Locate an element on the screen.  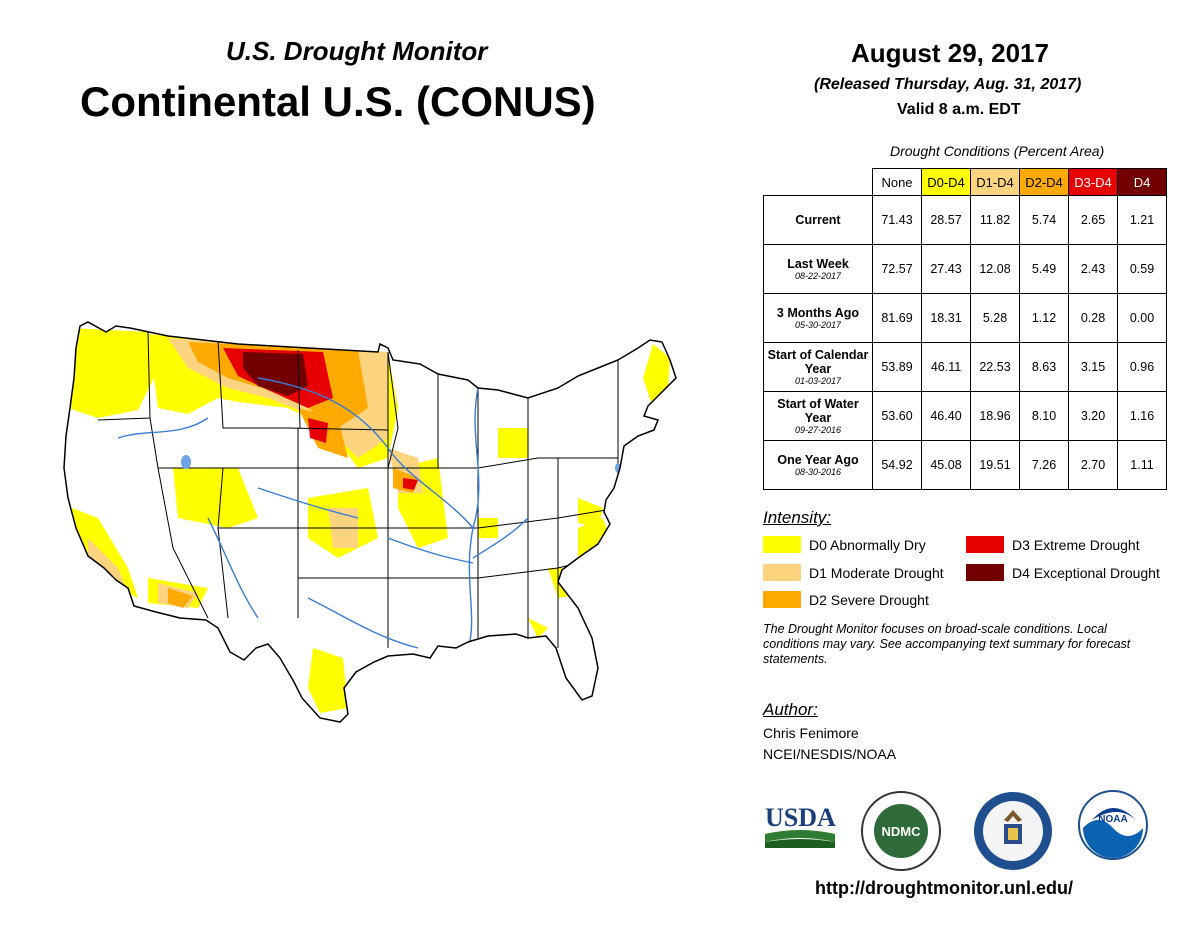
cell-value: 1.11 is located at coordinates (1142, 465).